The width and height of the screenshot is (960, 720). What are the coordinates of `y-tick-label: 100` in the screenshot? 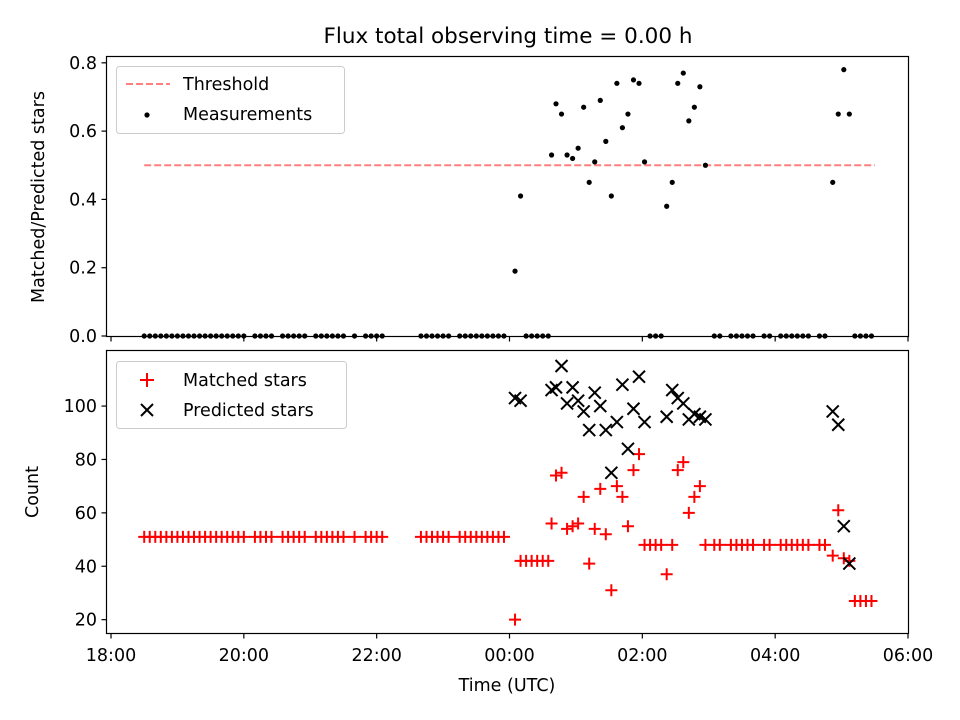 It's located at (80, 407).